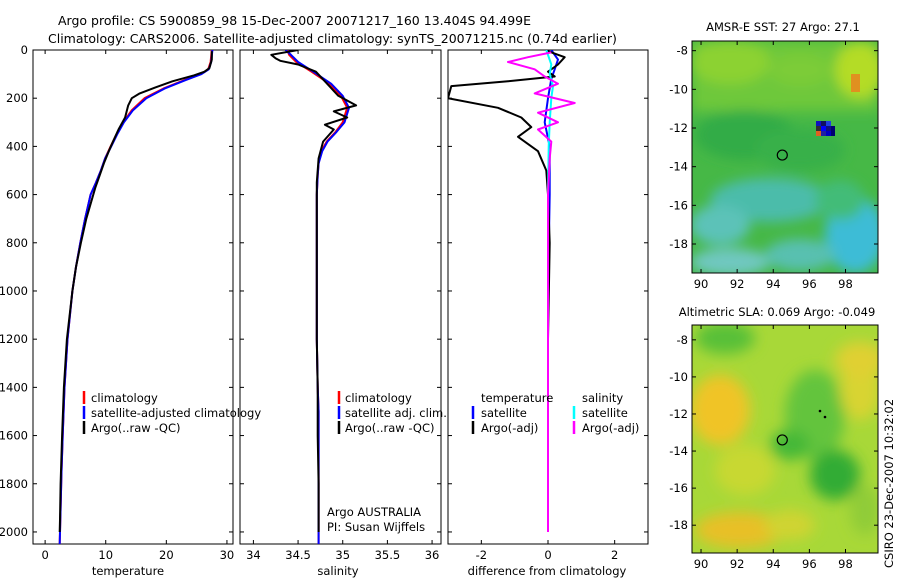  Describe the element at coordinates (825, 128) in the screenshot. I see `sst-masked-pixels` at that location.